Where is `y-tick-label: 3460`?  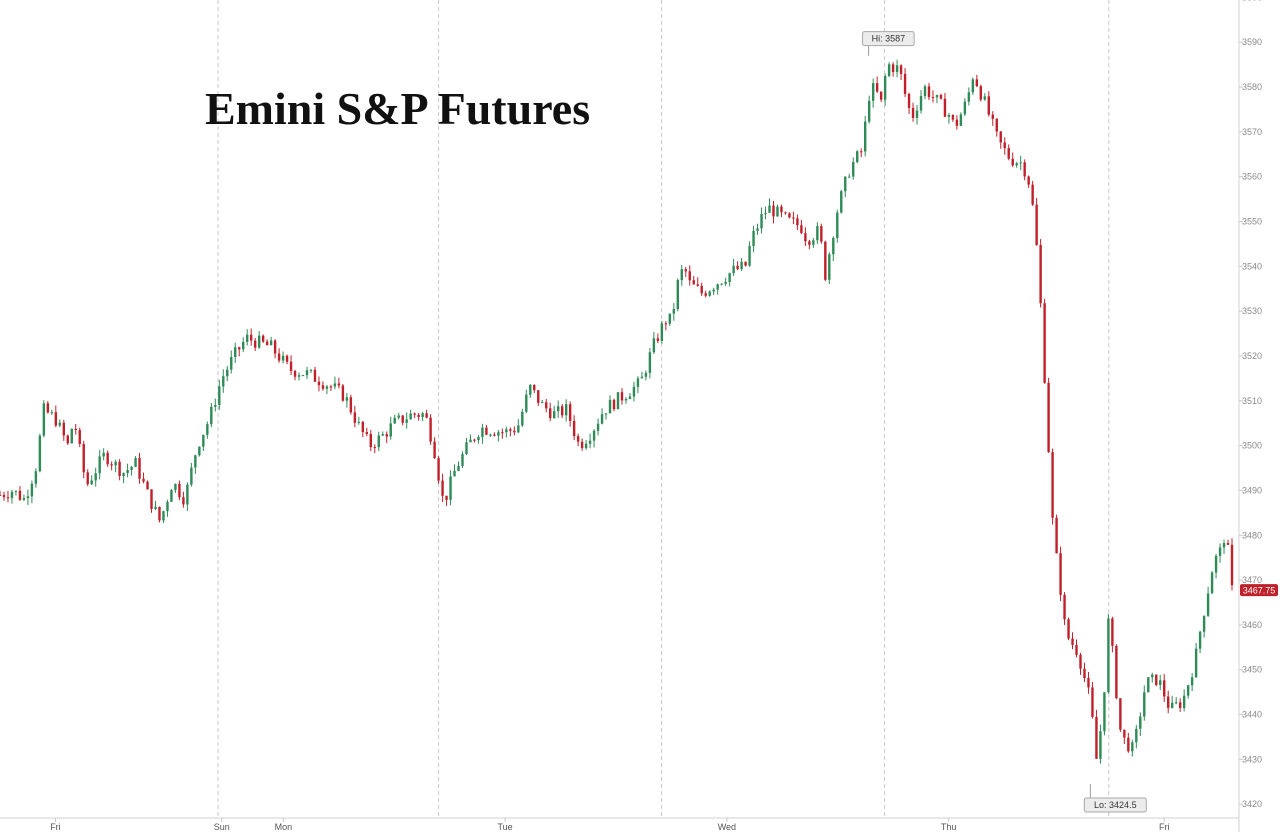
y-tick-label: 3460 is located at coordinates (1252, 625).